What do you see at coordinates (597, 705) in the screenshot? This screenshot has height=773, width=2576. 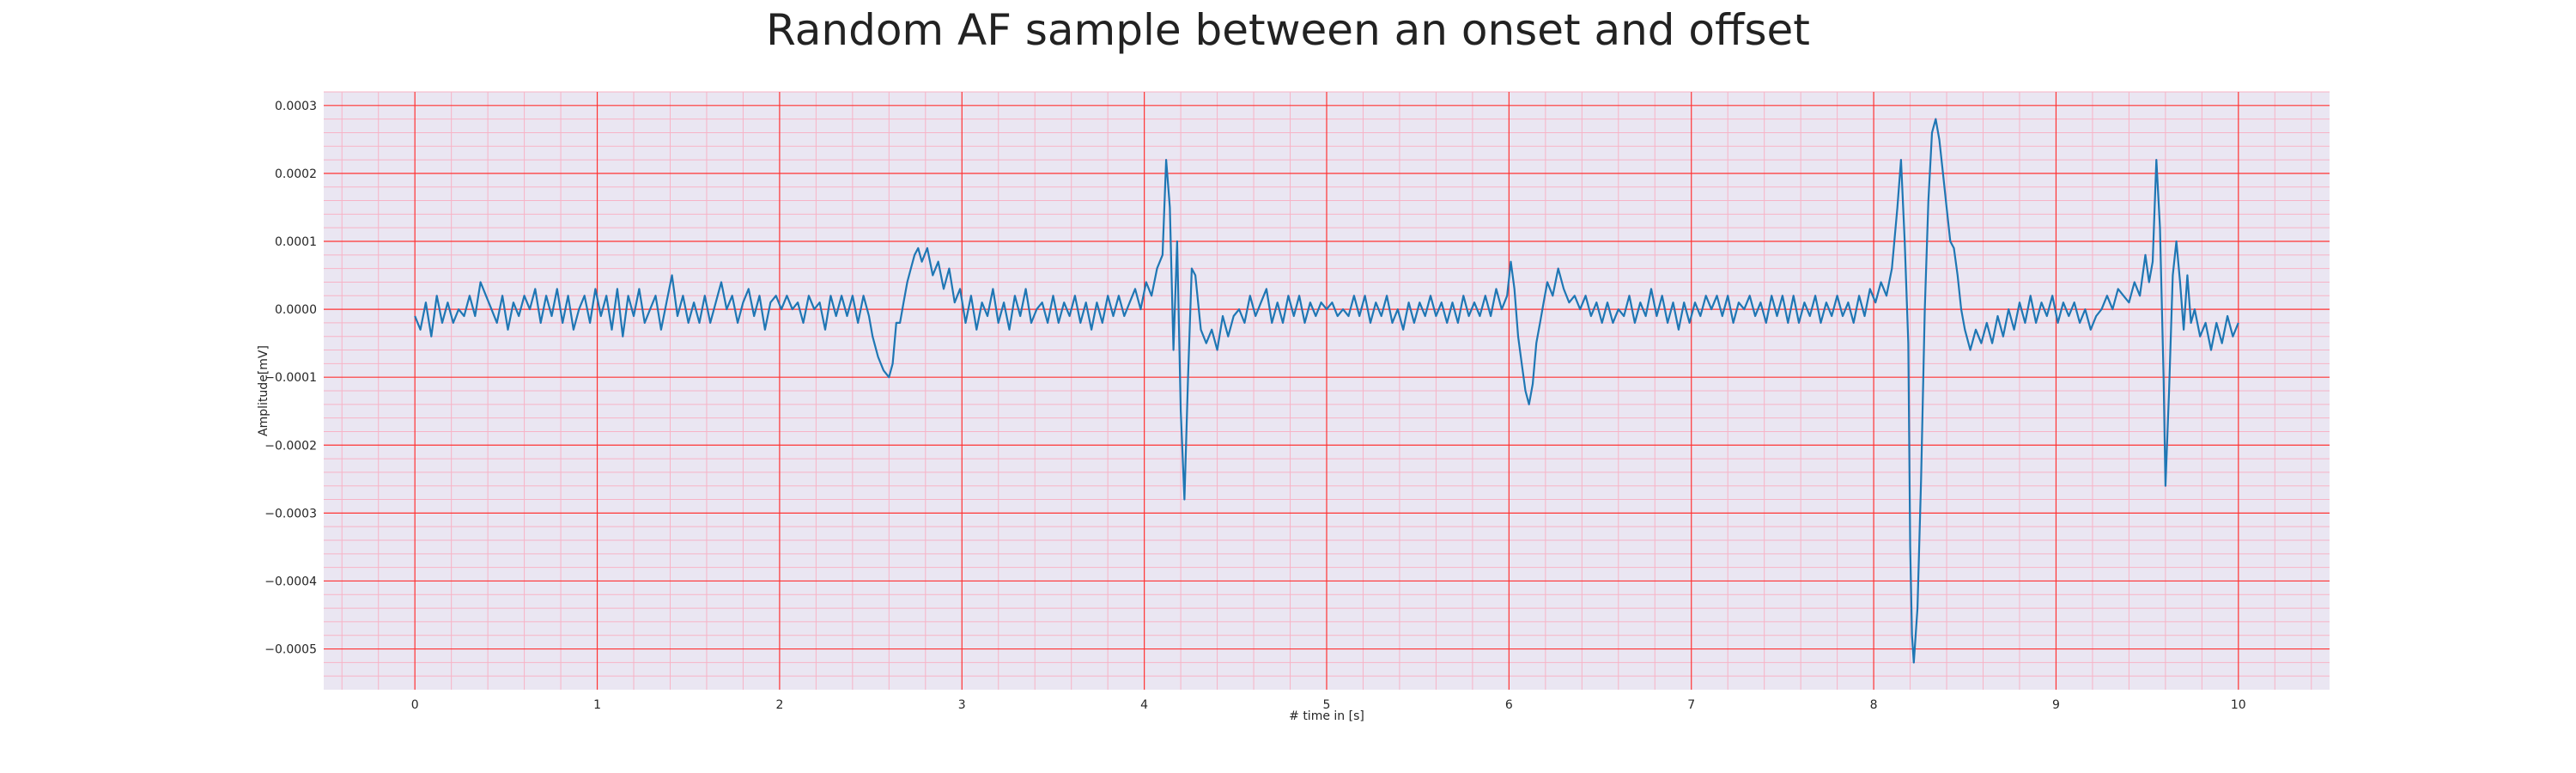 I see `x-tick-label: 1` at bounding box center [597, 705].